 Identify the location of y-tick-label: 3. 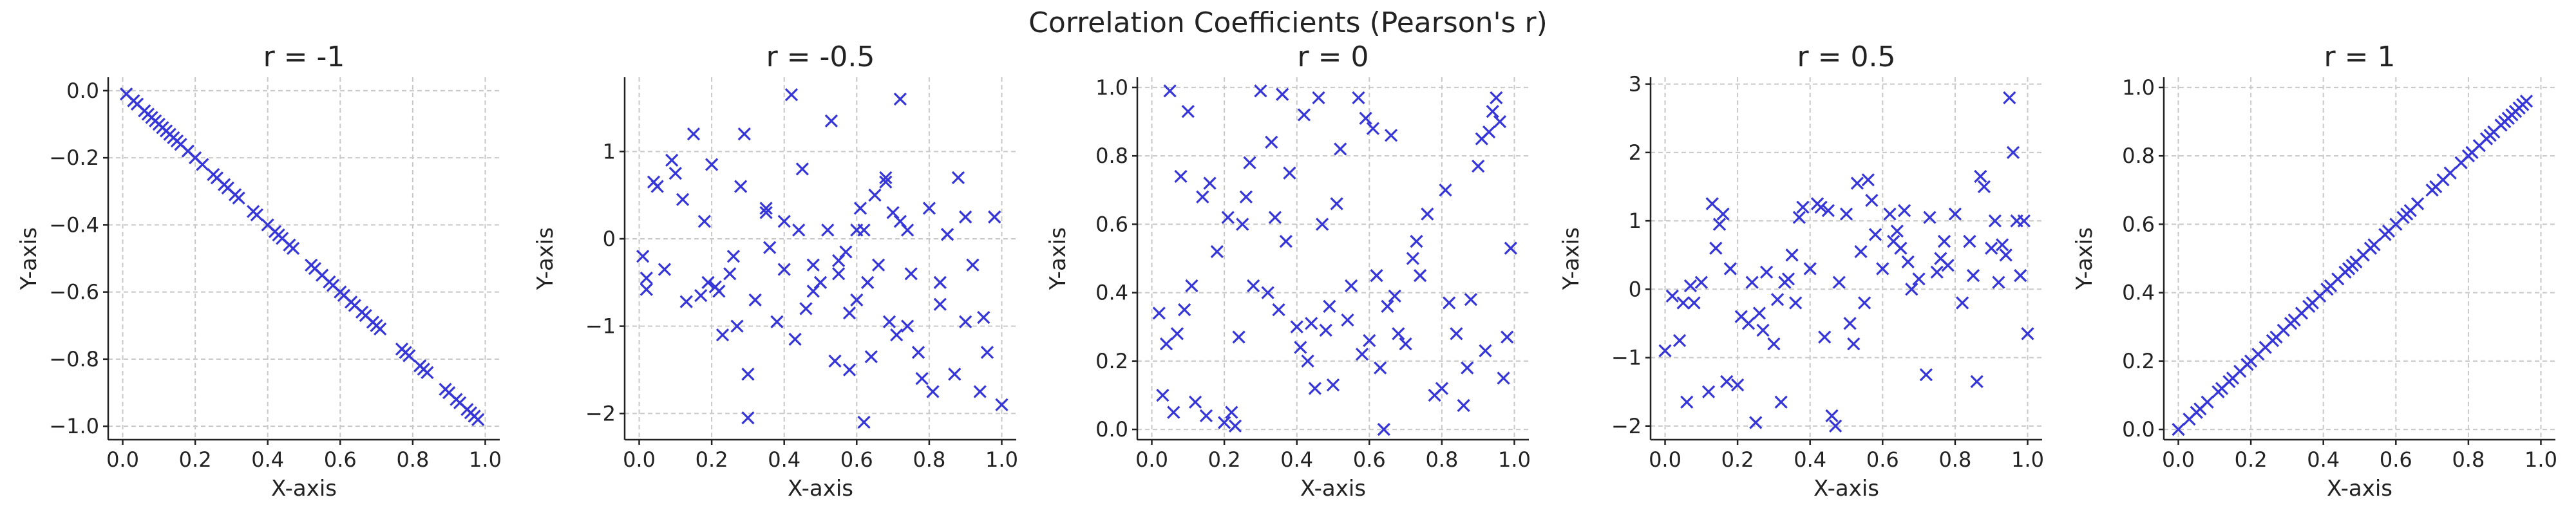
(1636, 84).